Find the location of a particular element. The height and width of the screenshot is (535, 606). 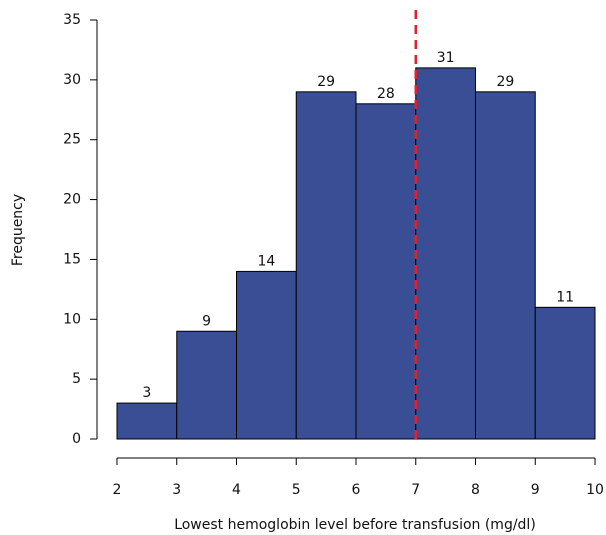

y-tick-label: 20 is located at coordinates (72, 200).